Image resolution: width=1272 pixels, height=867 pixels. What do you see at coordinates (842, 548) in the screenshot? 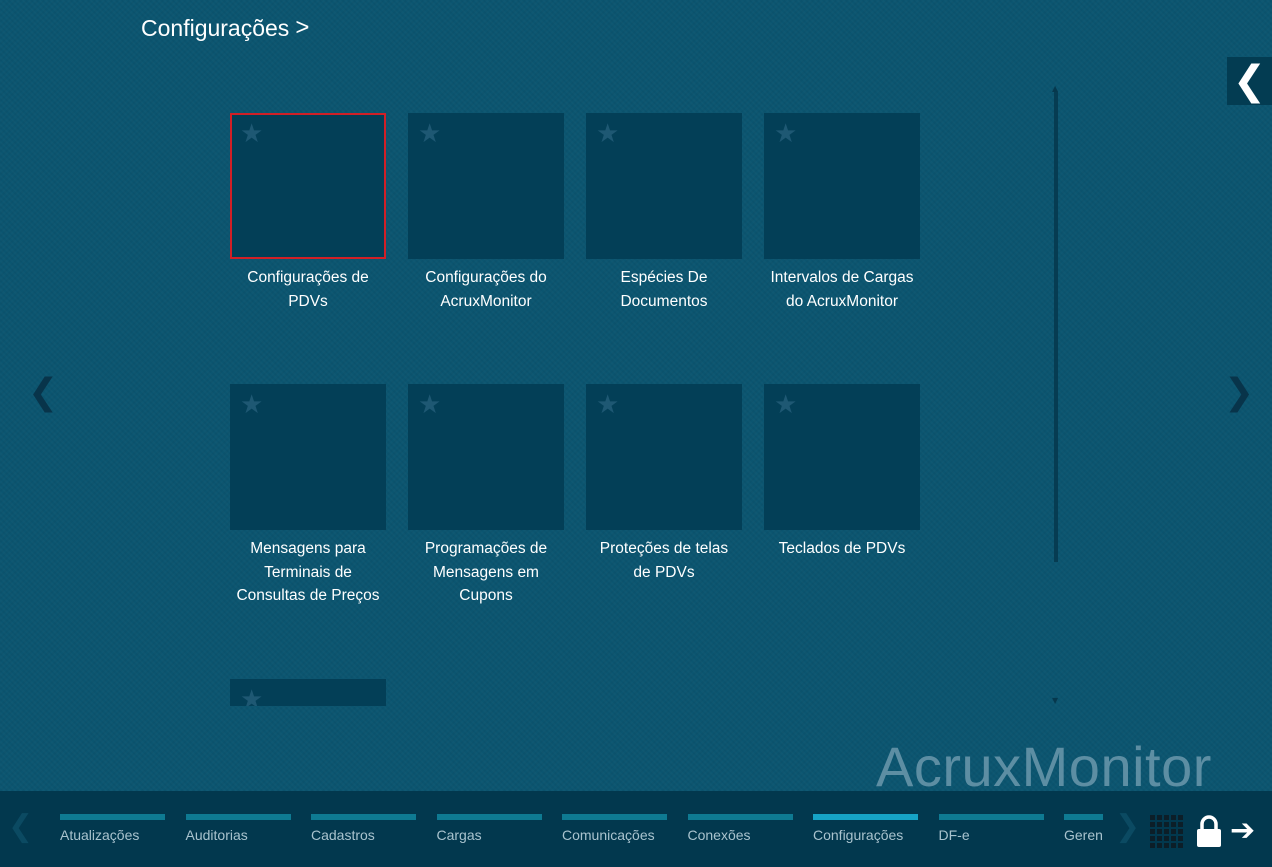
I see `tile-label: Teclados de PDVs` at bounding box center [842, 548].